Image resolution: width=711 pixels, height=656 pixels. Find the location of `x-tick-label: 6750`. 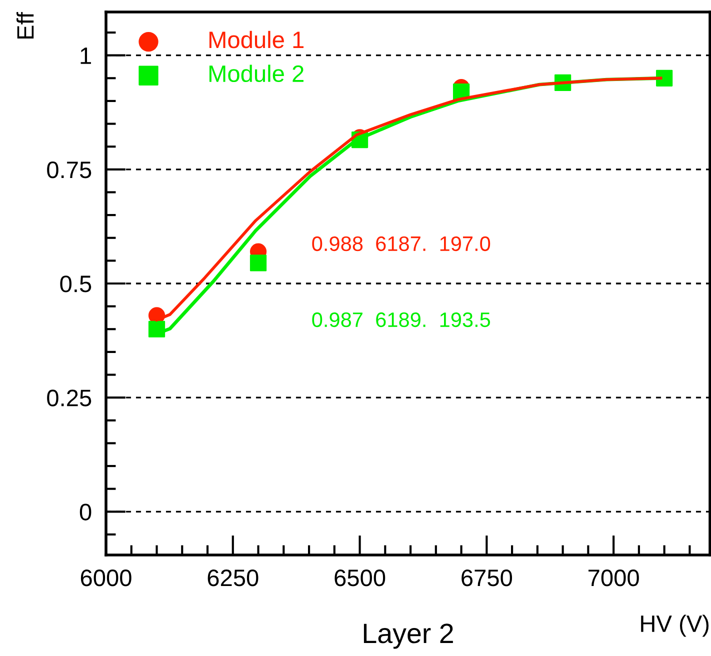

x-tick-label: 6750 is located at coordinates (487, 578).